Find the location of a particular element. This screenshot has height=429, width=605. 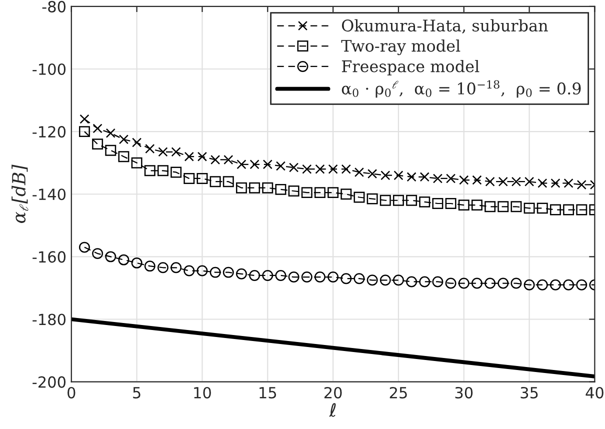

x-tick-label: 10 is located at coordinates (202, 392).